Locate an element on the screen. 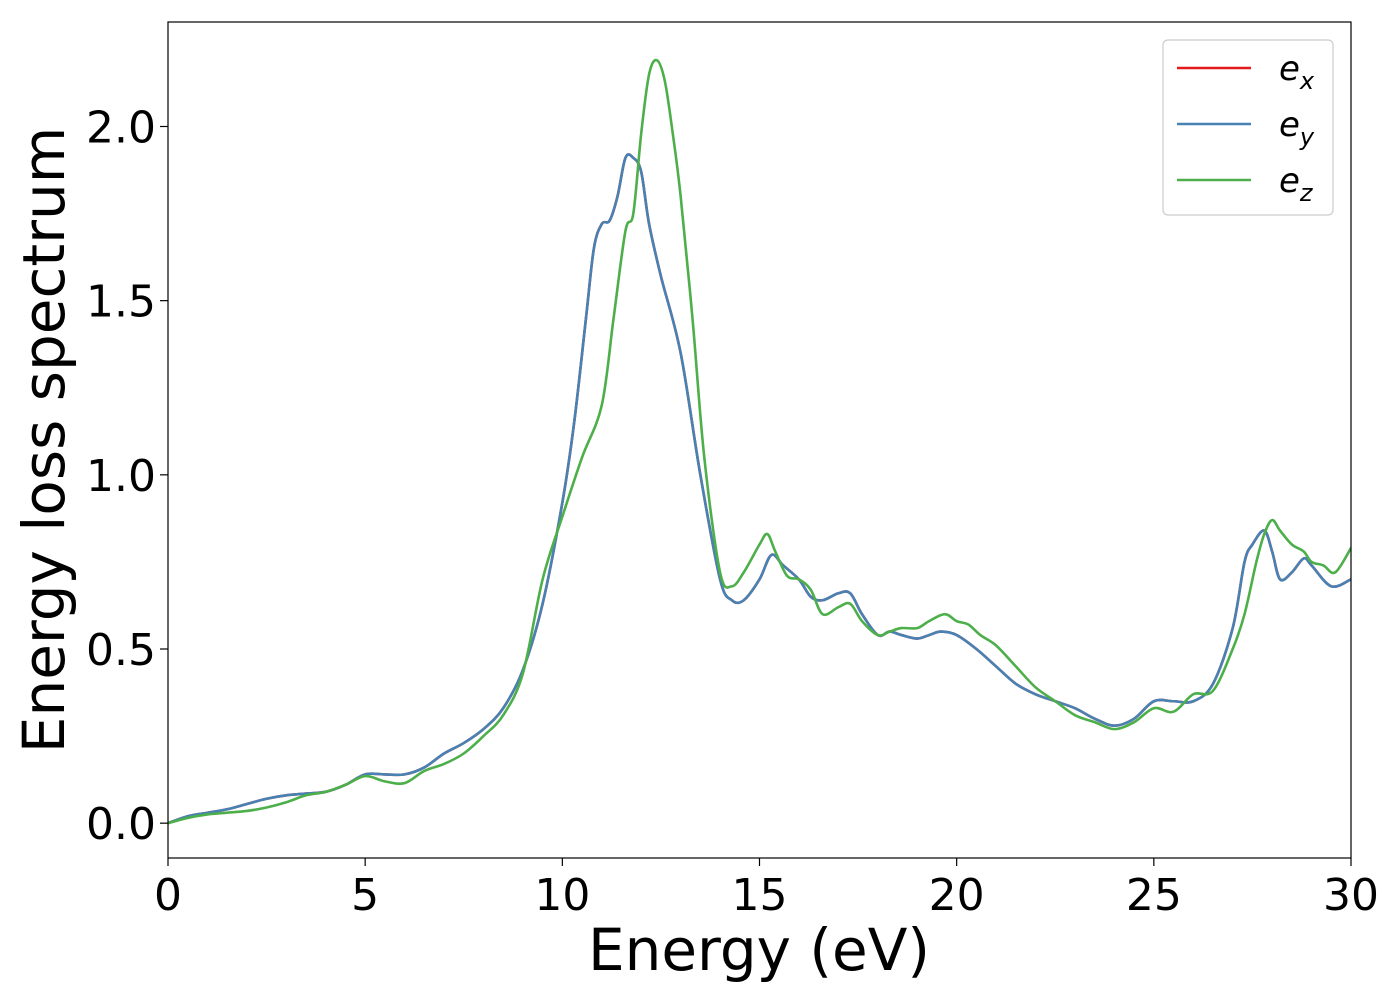 The image size is (1400, 1000). x-axis-ticks: 0 5 10 15 20 25 30 is located at coordinates (766, 889).